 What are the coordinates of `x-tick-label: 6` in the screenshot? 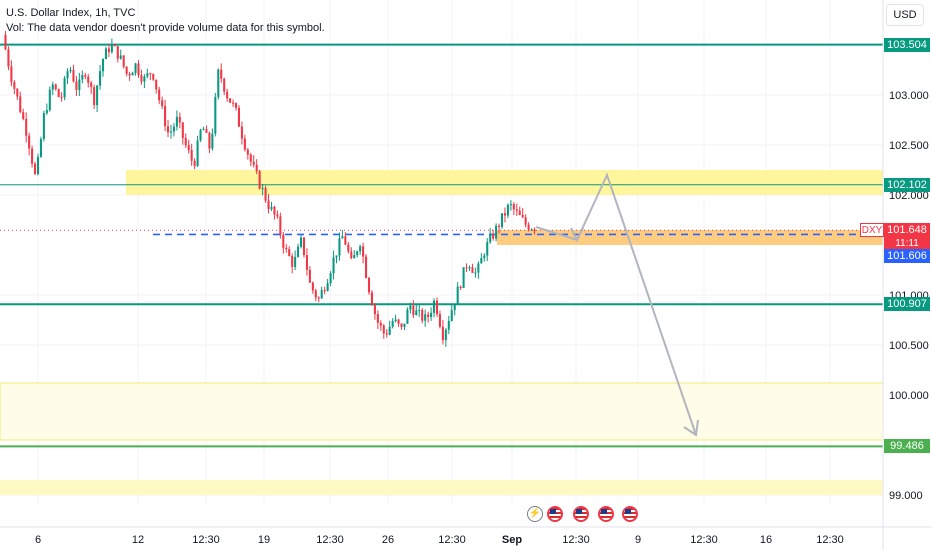 It's located at (38, 540).